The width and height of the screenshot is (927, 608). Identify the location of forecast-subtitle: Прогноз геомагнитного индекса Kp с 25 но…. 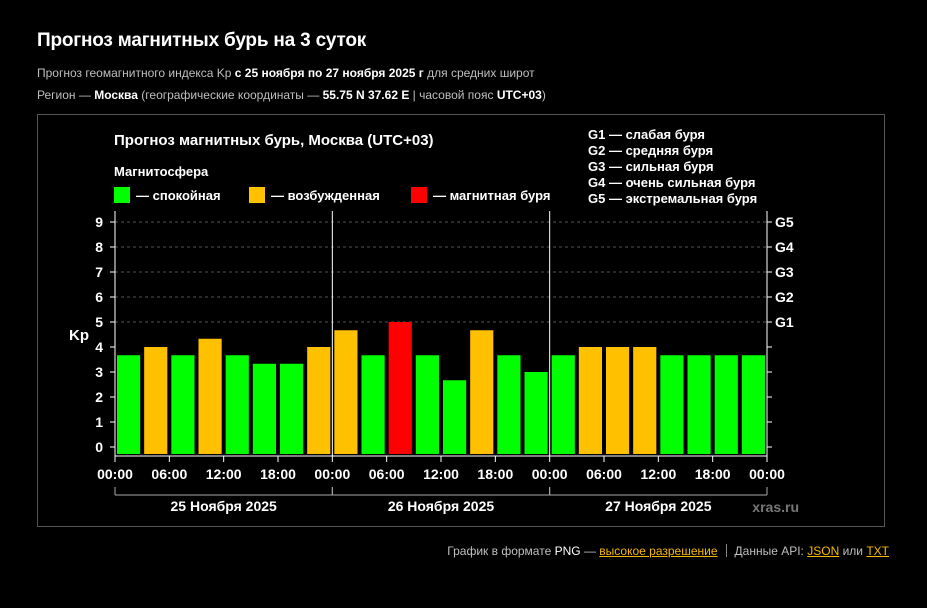
(286, 73).